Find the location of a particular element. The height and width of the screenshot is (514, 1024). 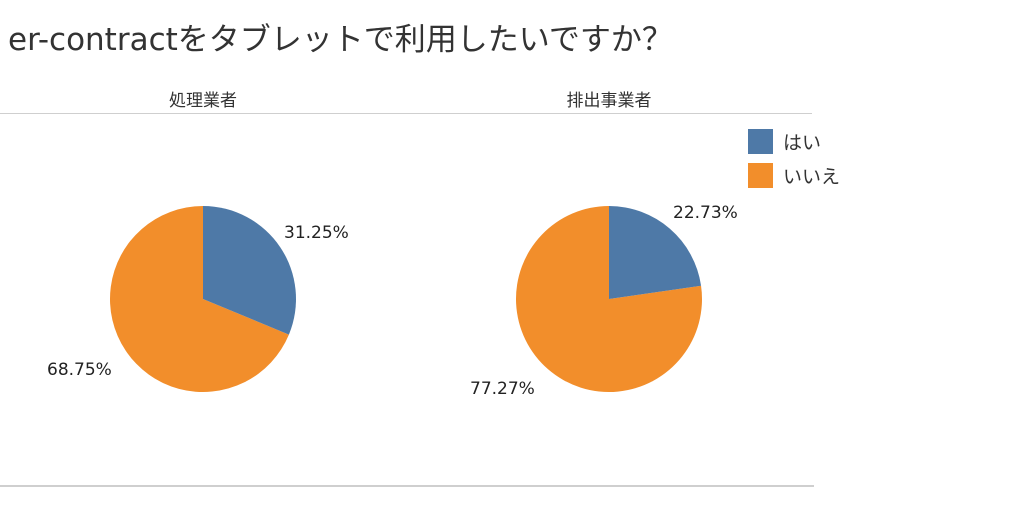

chart-title: er-contractをタブレットで利用したいですか？ is located at coordinates (340, 40).